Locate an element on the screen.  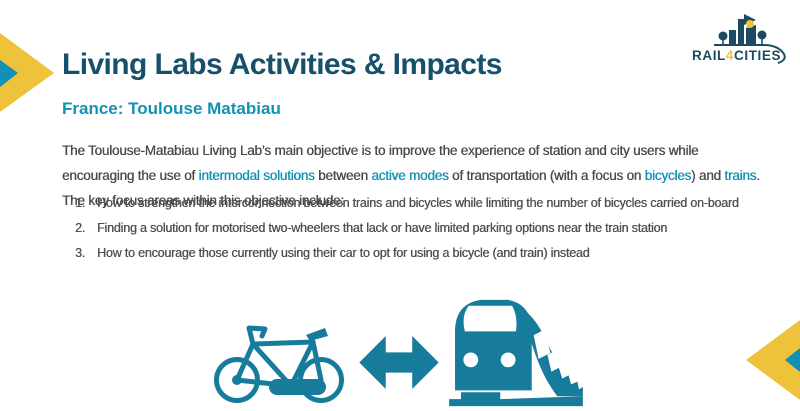
rail-swoosh-icon is located at coordinates (750, 54).